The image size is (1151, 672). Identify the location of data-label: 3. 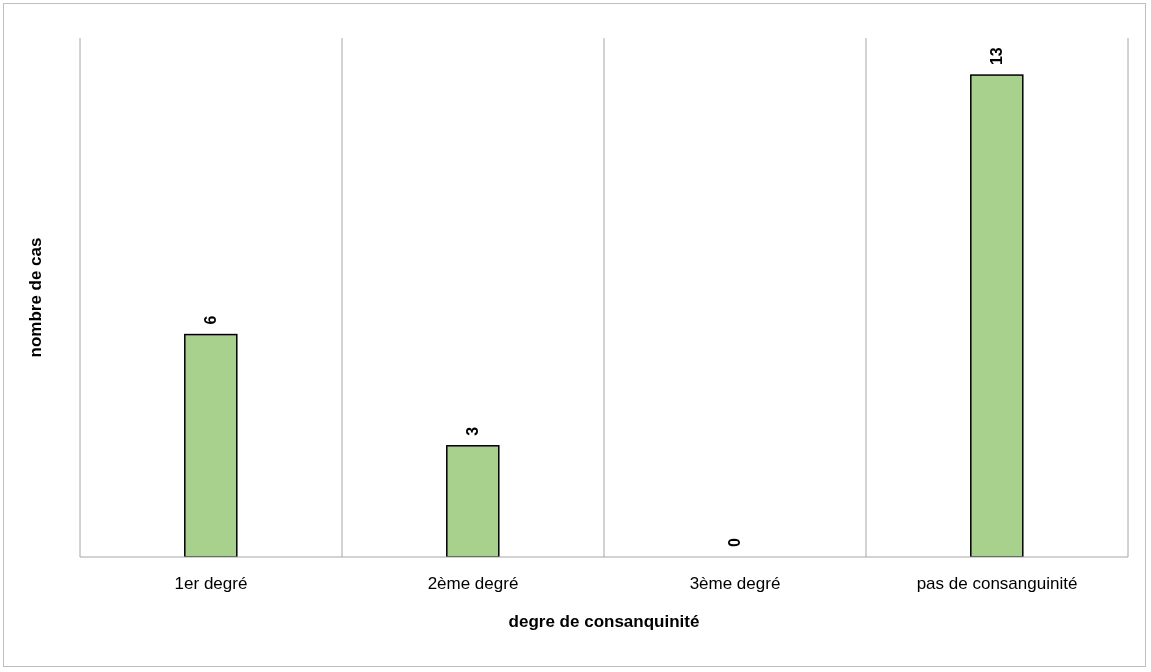
(473, 431).